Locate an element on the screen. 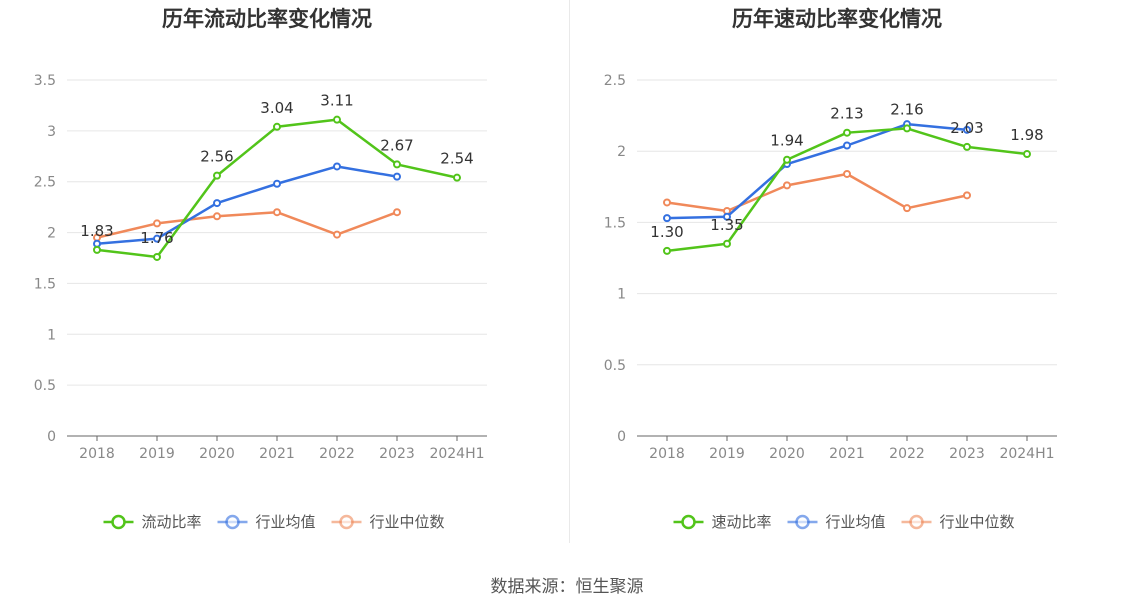 The image size is (1134, 612). data-label: 2.03 is located at coordinates (966, 128).